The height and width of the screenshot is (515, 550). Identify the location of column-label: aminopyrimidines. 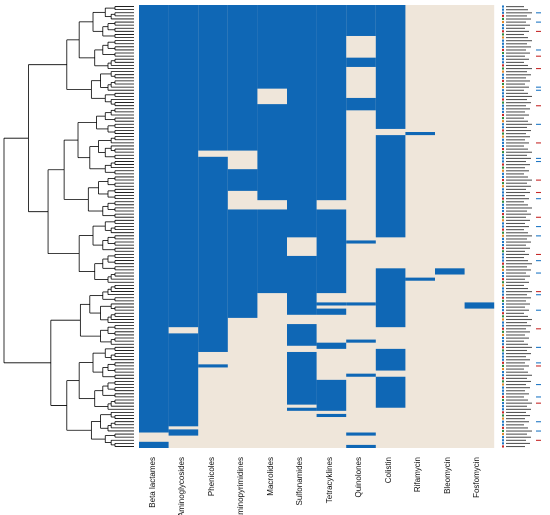
(240, 486).